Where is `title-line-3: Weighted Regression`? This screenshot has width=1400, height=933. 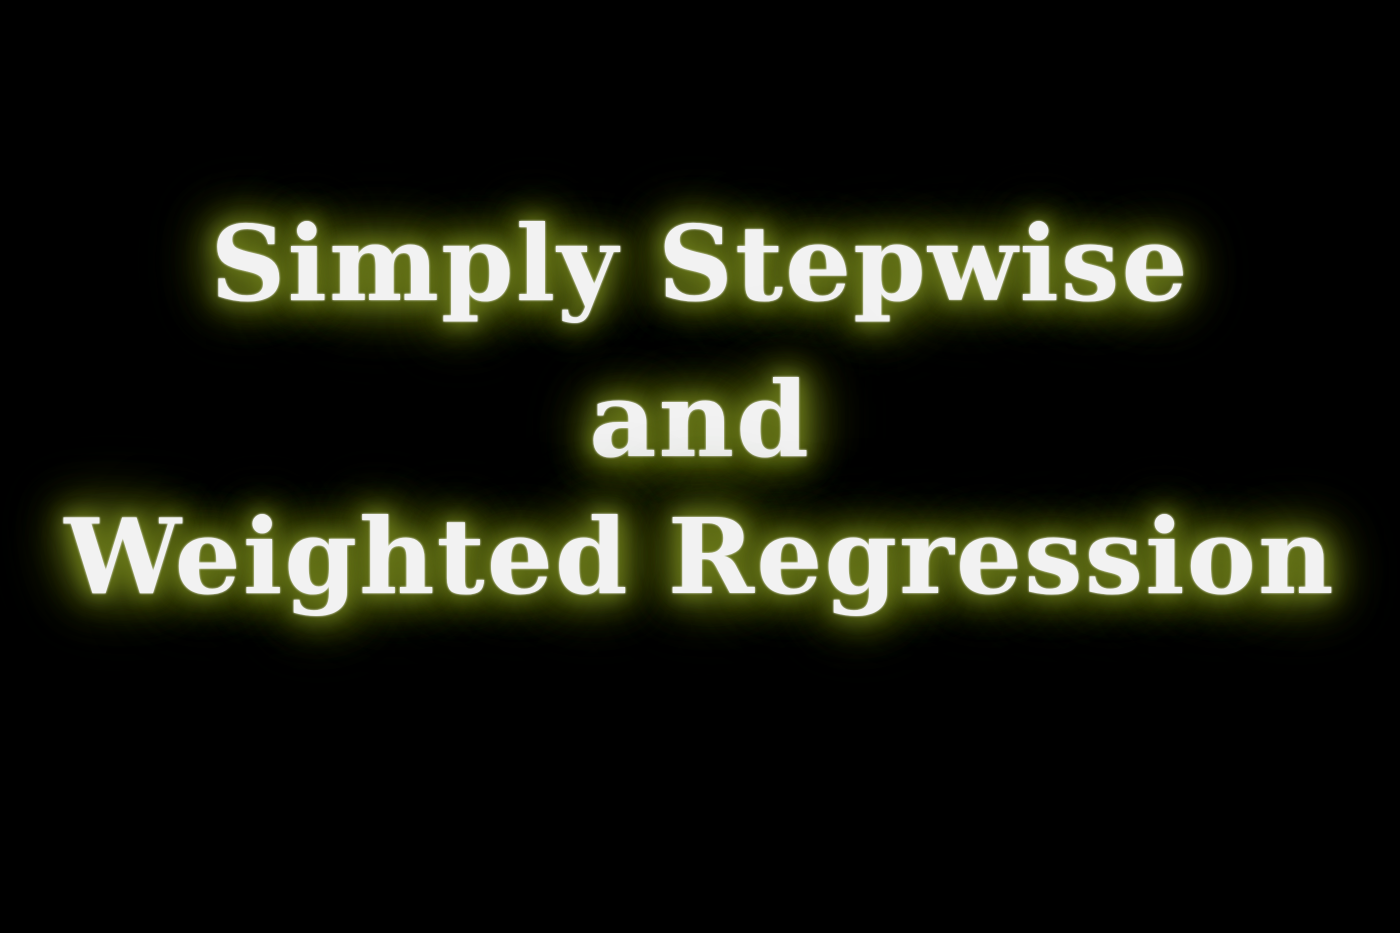 title-line-3: Weighted Regression is located at coordinates (700, 556).